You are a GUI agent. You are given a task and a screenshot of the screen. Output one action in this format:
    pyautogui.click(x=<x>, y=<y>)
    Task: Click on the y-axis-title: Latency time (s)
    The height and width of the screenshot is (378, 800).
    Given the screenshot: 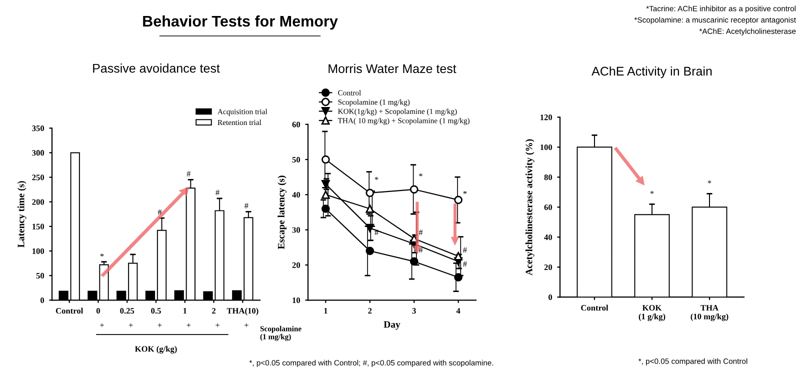 What is the action you would take?
    pyautogui.click(x=21, y=214)
    